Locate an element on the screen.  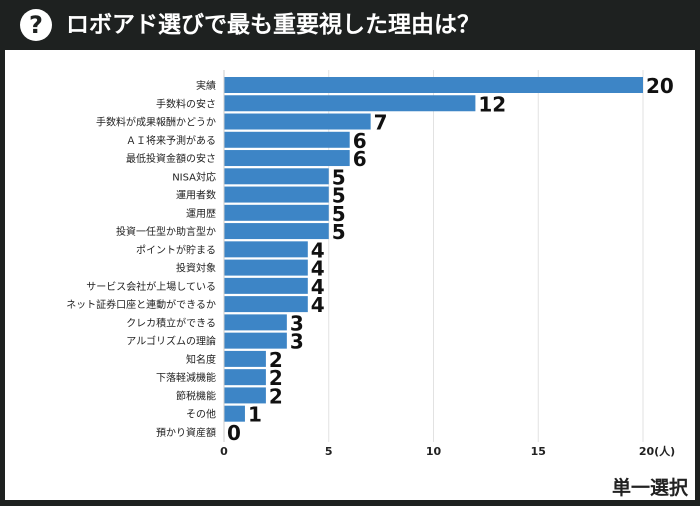
category-label: クレカ積立ができる is located at coordinates (171, 322).